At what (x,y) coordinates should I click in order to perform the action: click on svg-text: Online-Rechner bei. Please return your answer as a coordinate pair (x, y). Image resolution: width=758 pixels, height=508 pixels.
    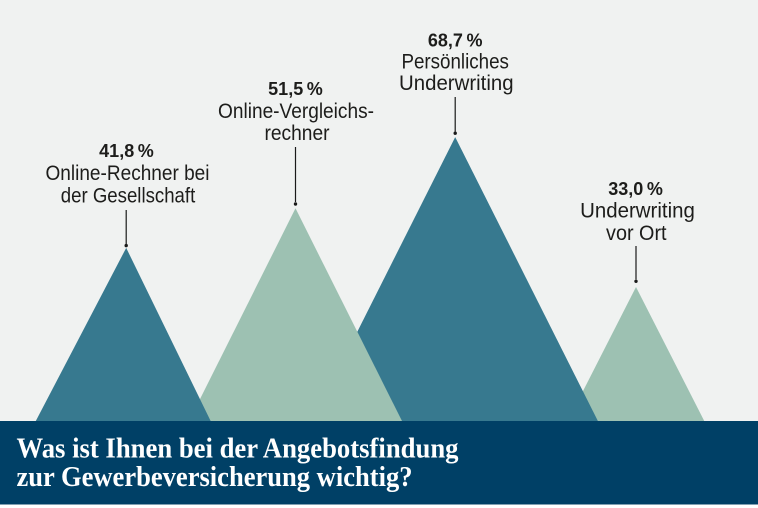
    Looking at the image, I should click on (128, 173).